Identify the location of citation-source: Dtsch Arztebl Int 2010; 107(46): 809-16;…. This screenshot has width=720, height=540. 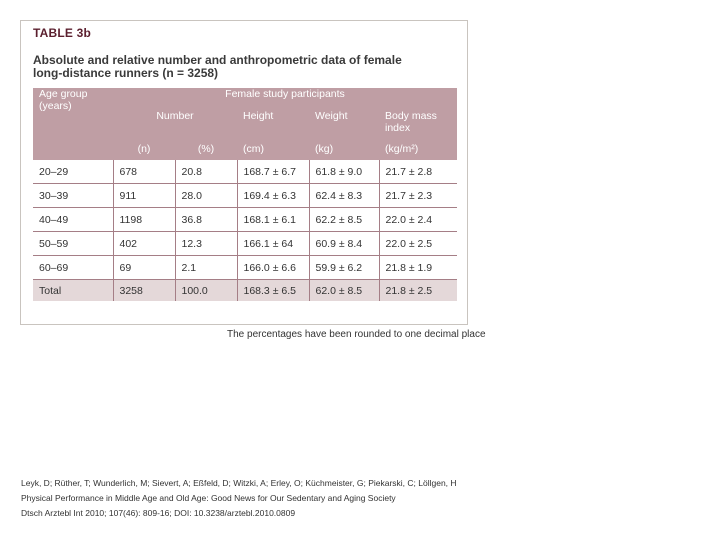
(158, 513).